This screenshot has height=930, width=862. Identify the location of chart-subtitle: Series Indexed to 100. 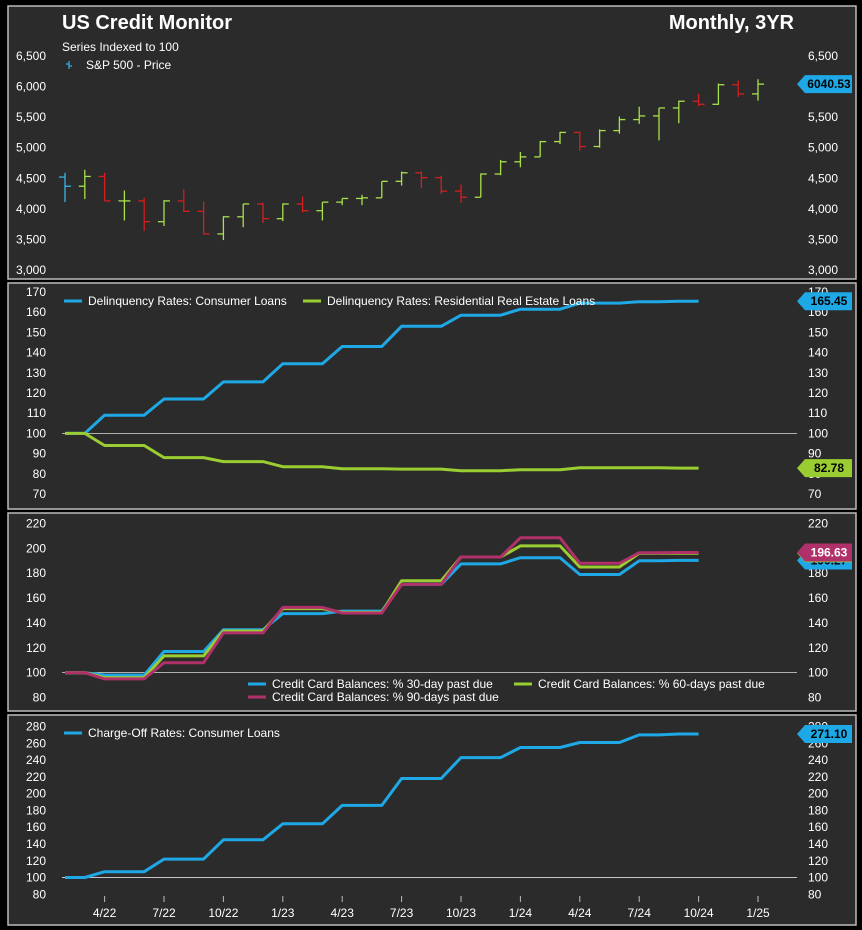
(120, 47).